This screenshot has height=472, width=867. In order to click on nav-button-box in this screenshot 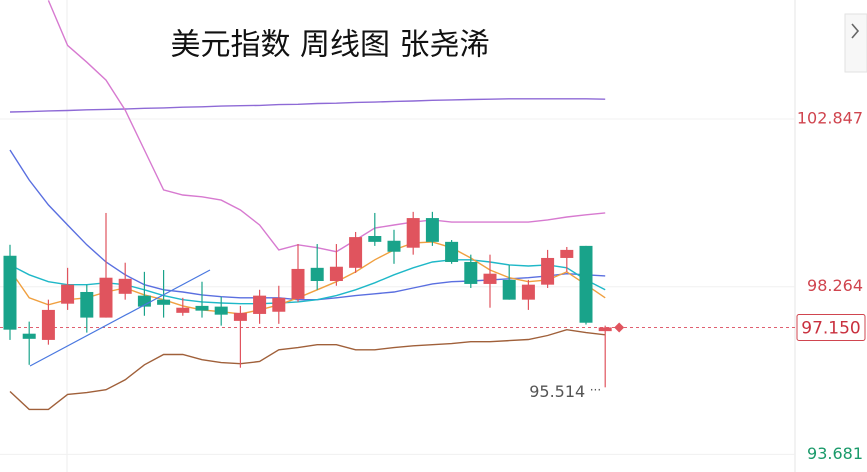, I will do `click(855, 43)`.